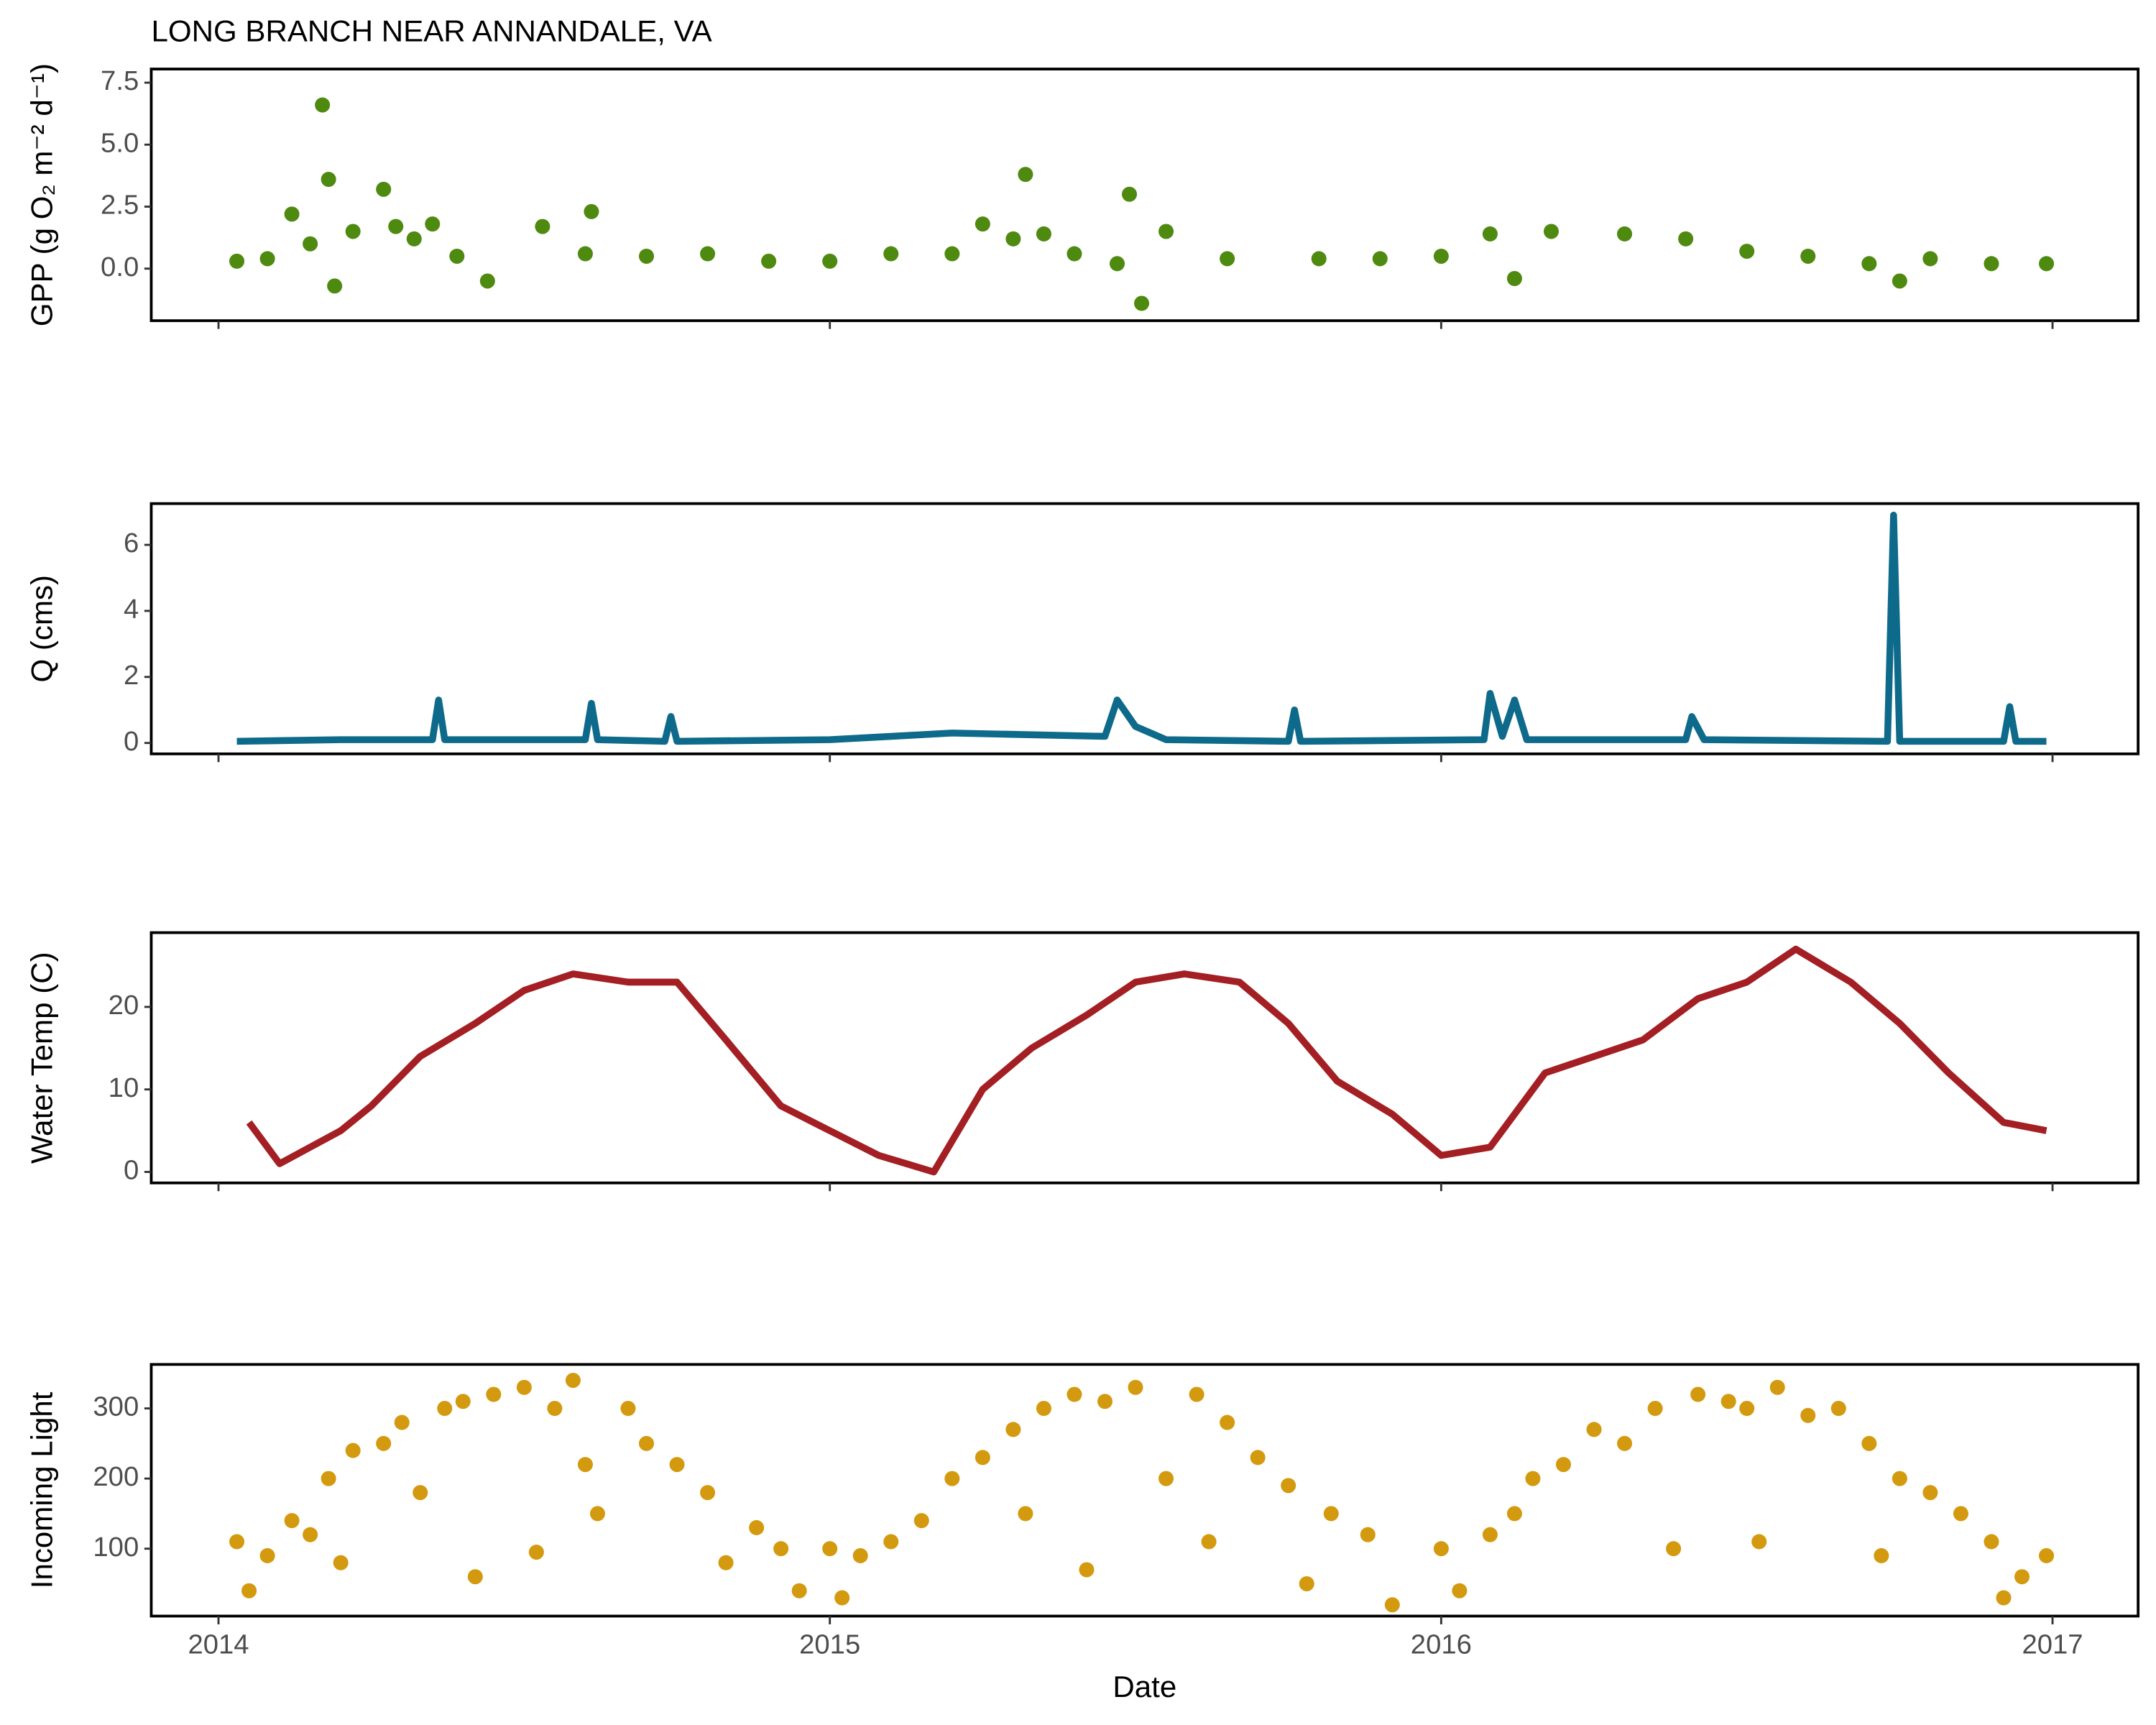  Describe the element at coordinates (131, 741) in the screenshot. I see `y-tick-label: 0` at that location.